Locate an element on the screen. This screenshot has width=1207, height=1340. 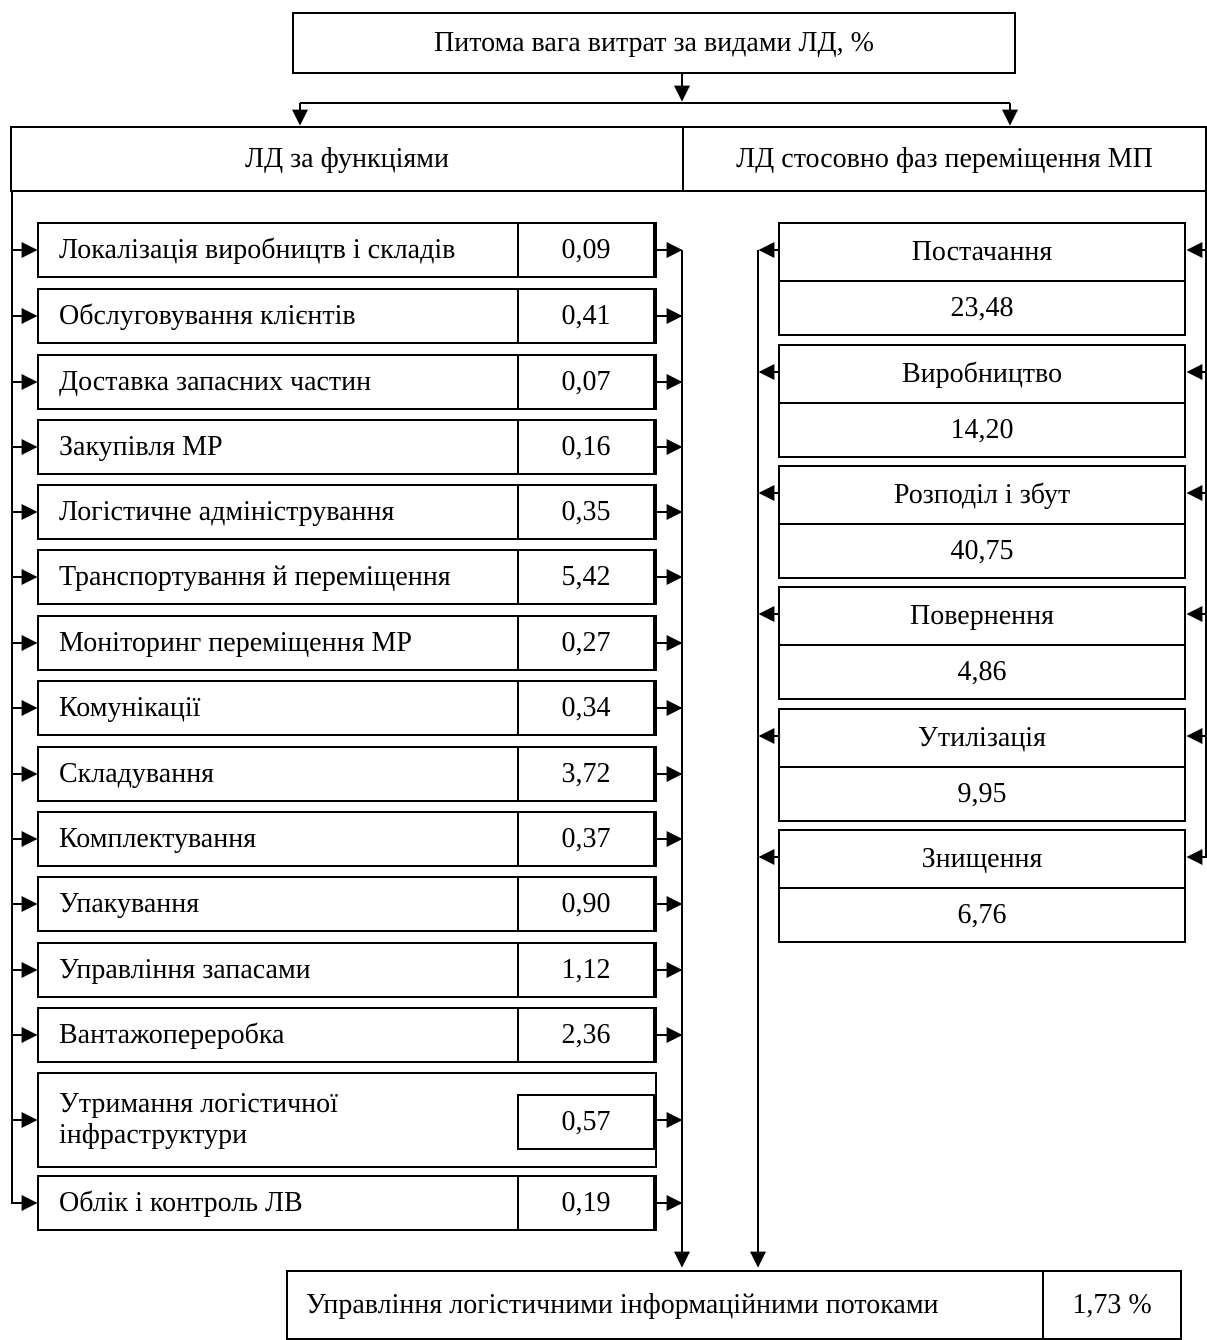
phase-value: 4,86 is located at coordinates (982, 671).